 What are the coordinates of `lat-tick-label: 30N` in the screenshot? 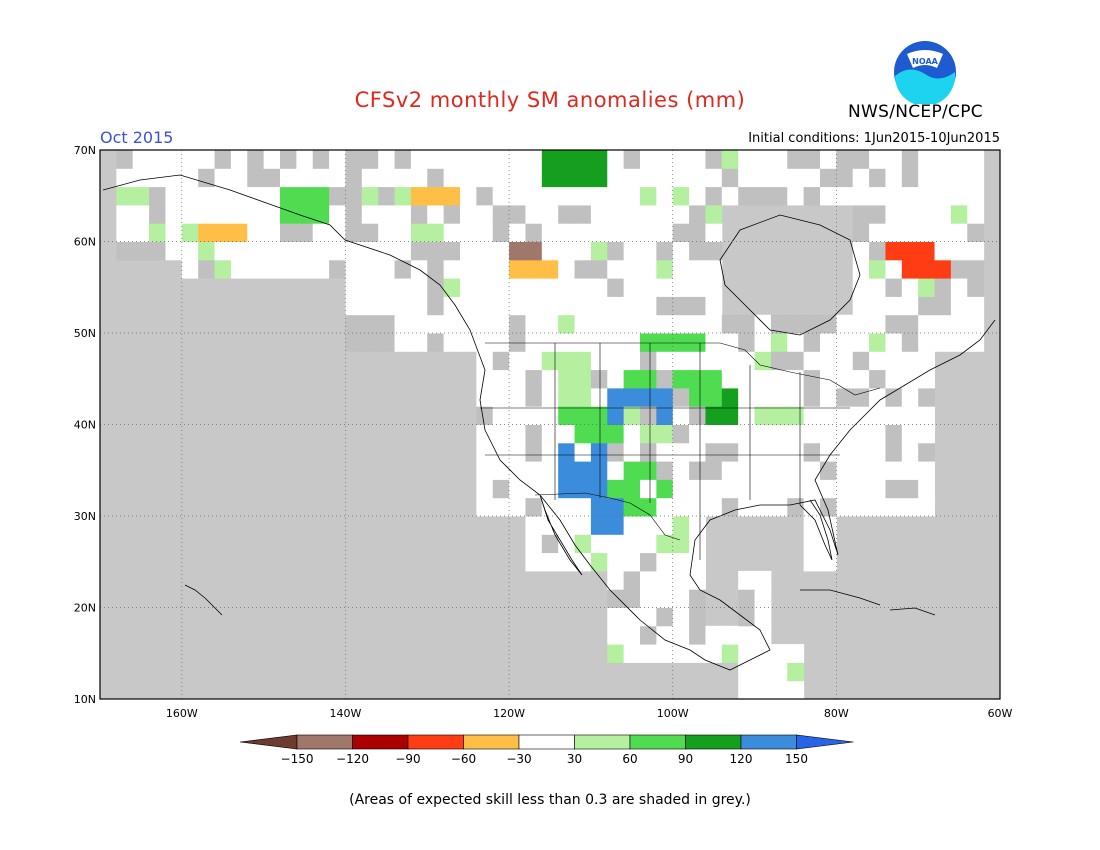 It's located at (85, 516).